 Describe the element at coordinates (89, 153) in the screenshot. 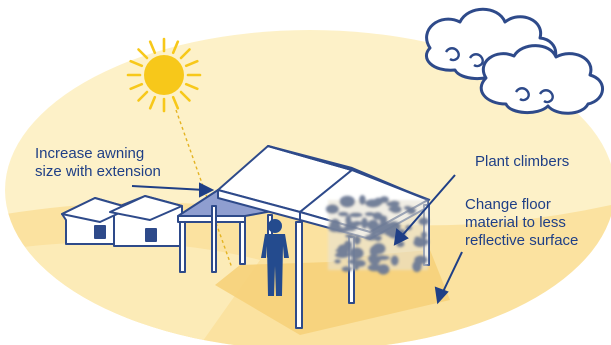

I see `awning-label-line1: Increase awning` at that location.